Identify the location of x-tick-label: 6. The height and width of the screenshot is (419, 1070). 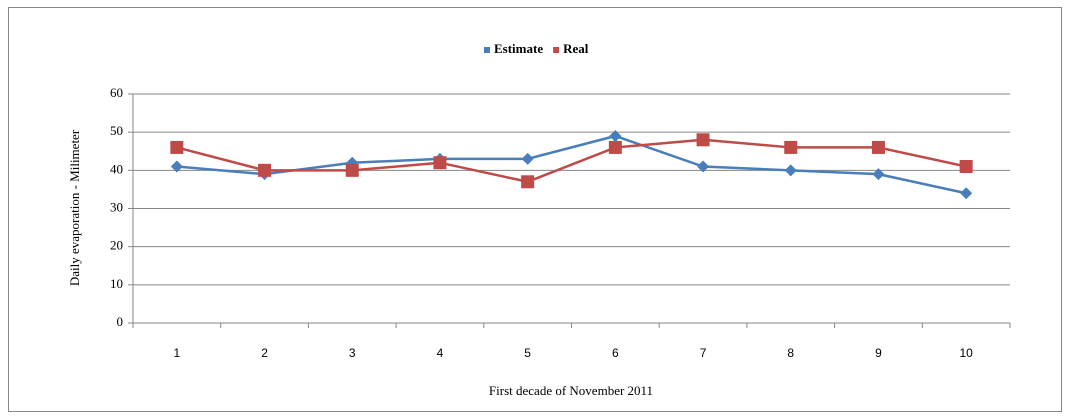
(615, 353).